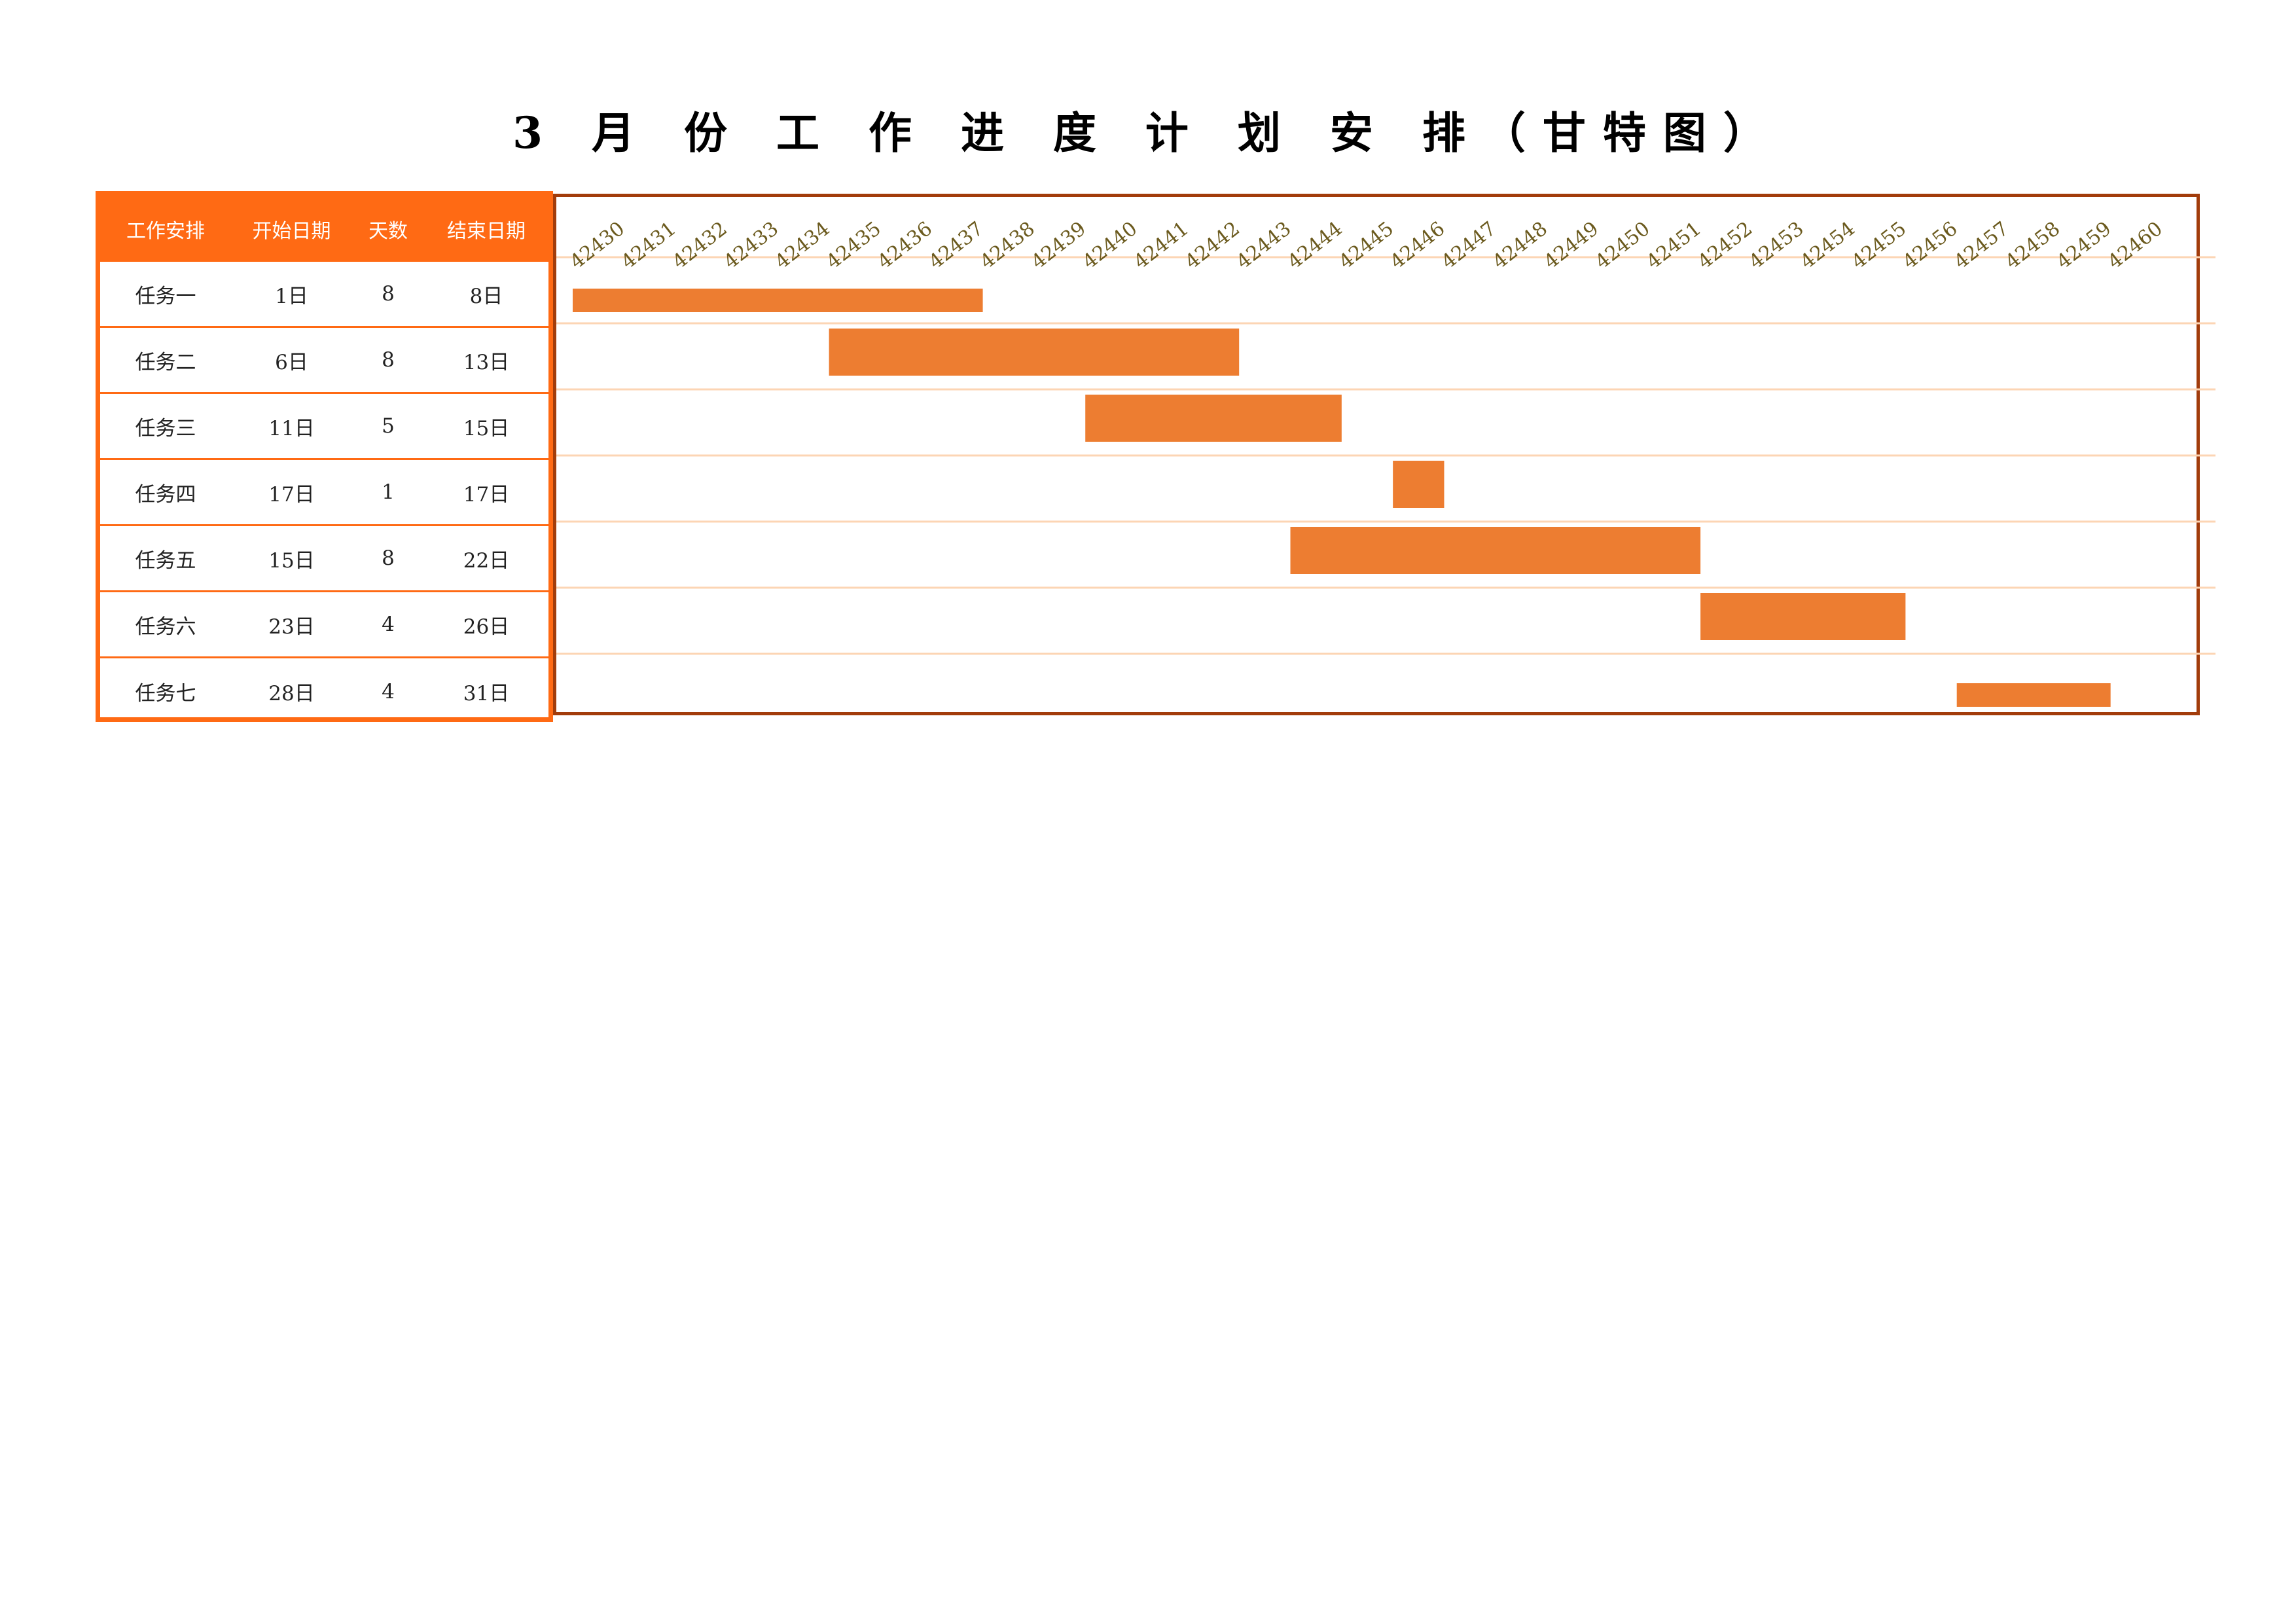 This screenshot has width=2296, height=1623. What do you see at coordinates (1418, 246) in the screenshot?
I see `x-tick-label: 42446` at bounding box center [1418, 246].